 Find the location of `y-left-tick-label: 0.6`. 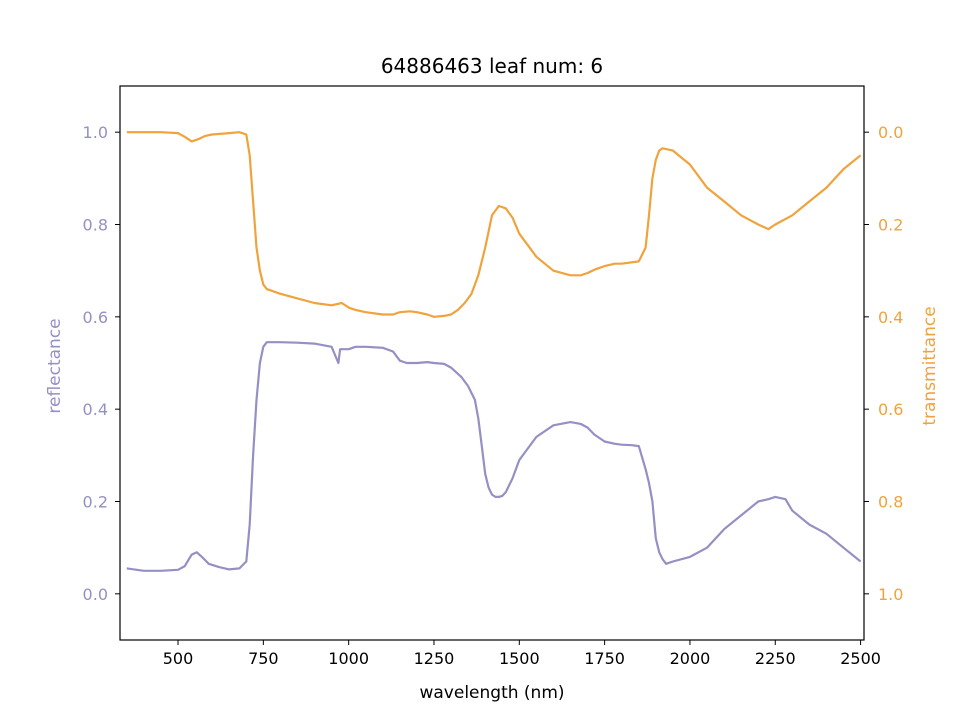

y-left-tick-label: 0.6 is located at coordinates (95, 317).